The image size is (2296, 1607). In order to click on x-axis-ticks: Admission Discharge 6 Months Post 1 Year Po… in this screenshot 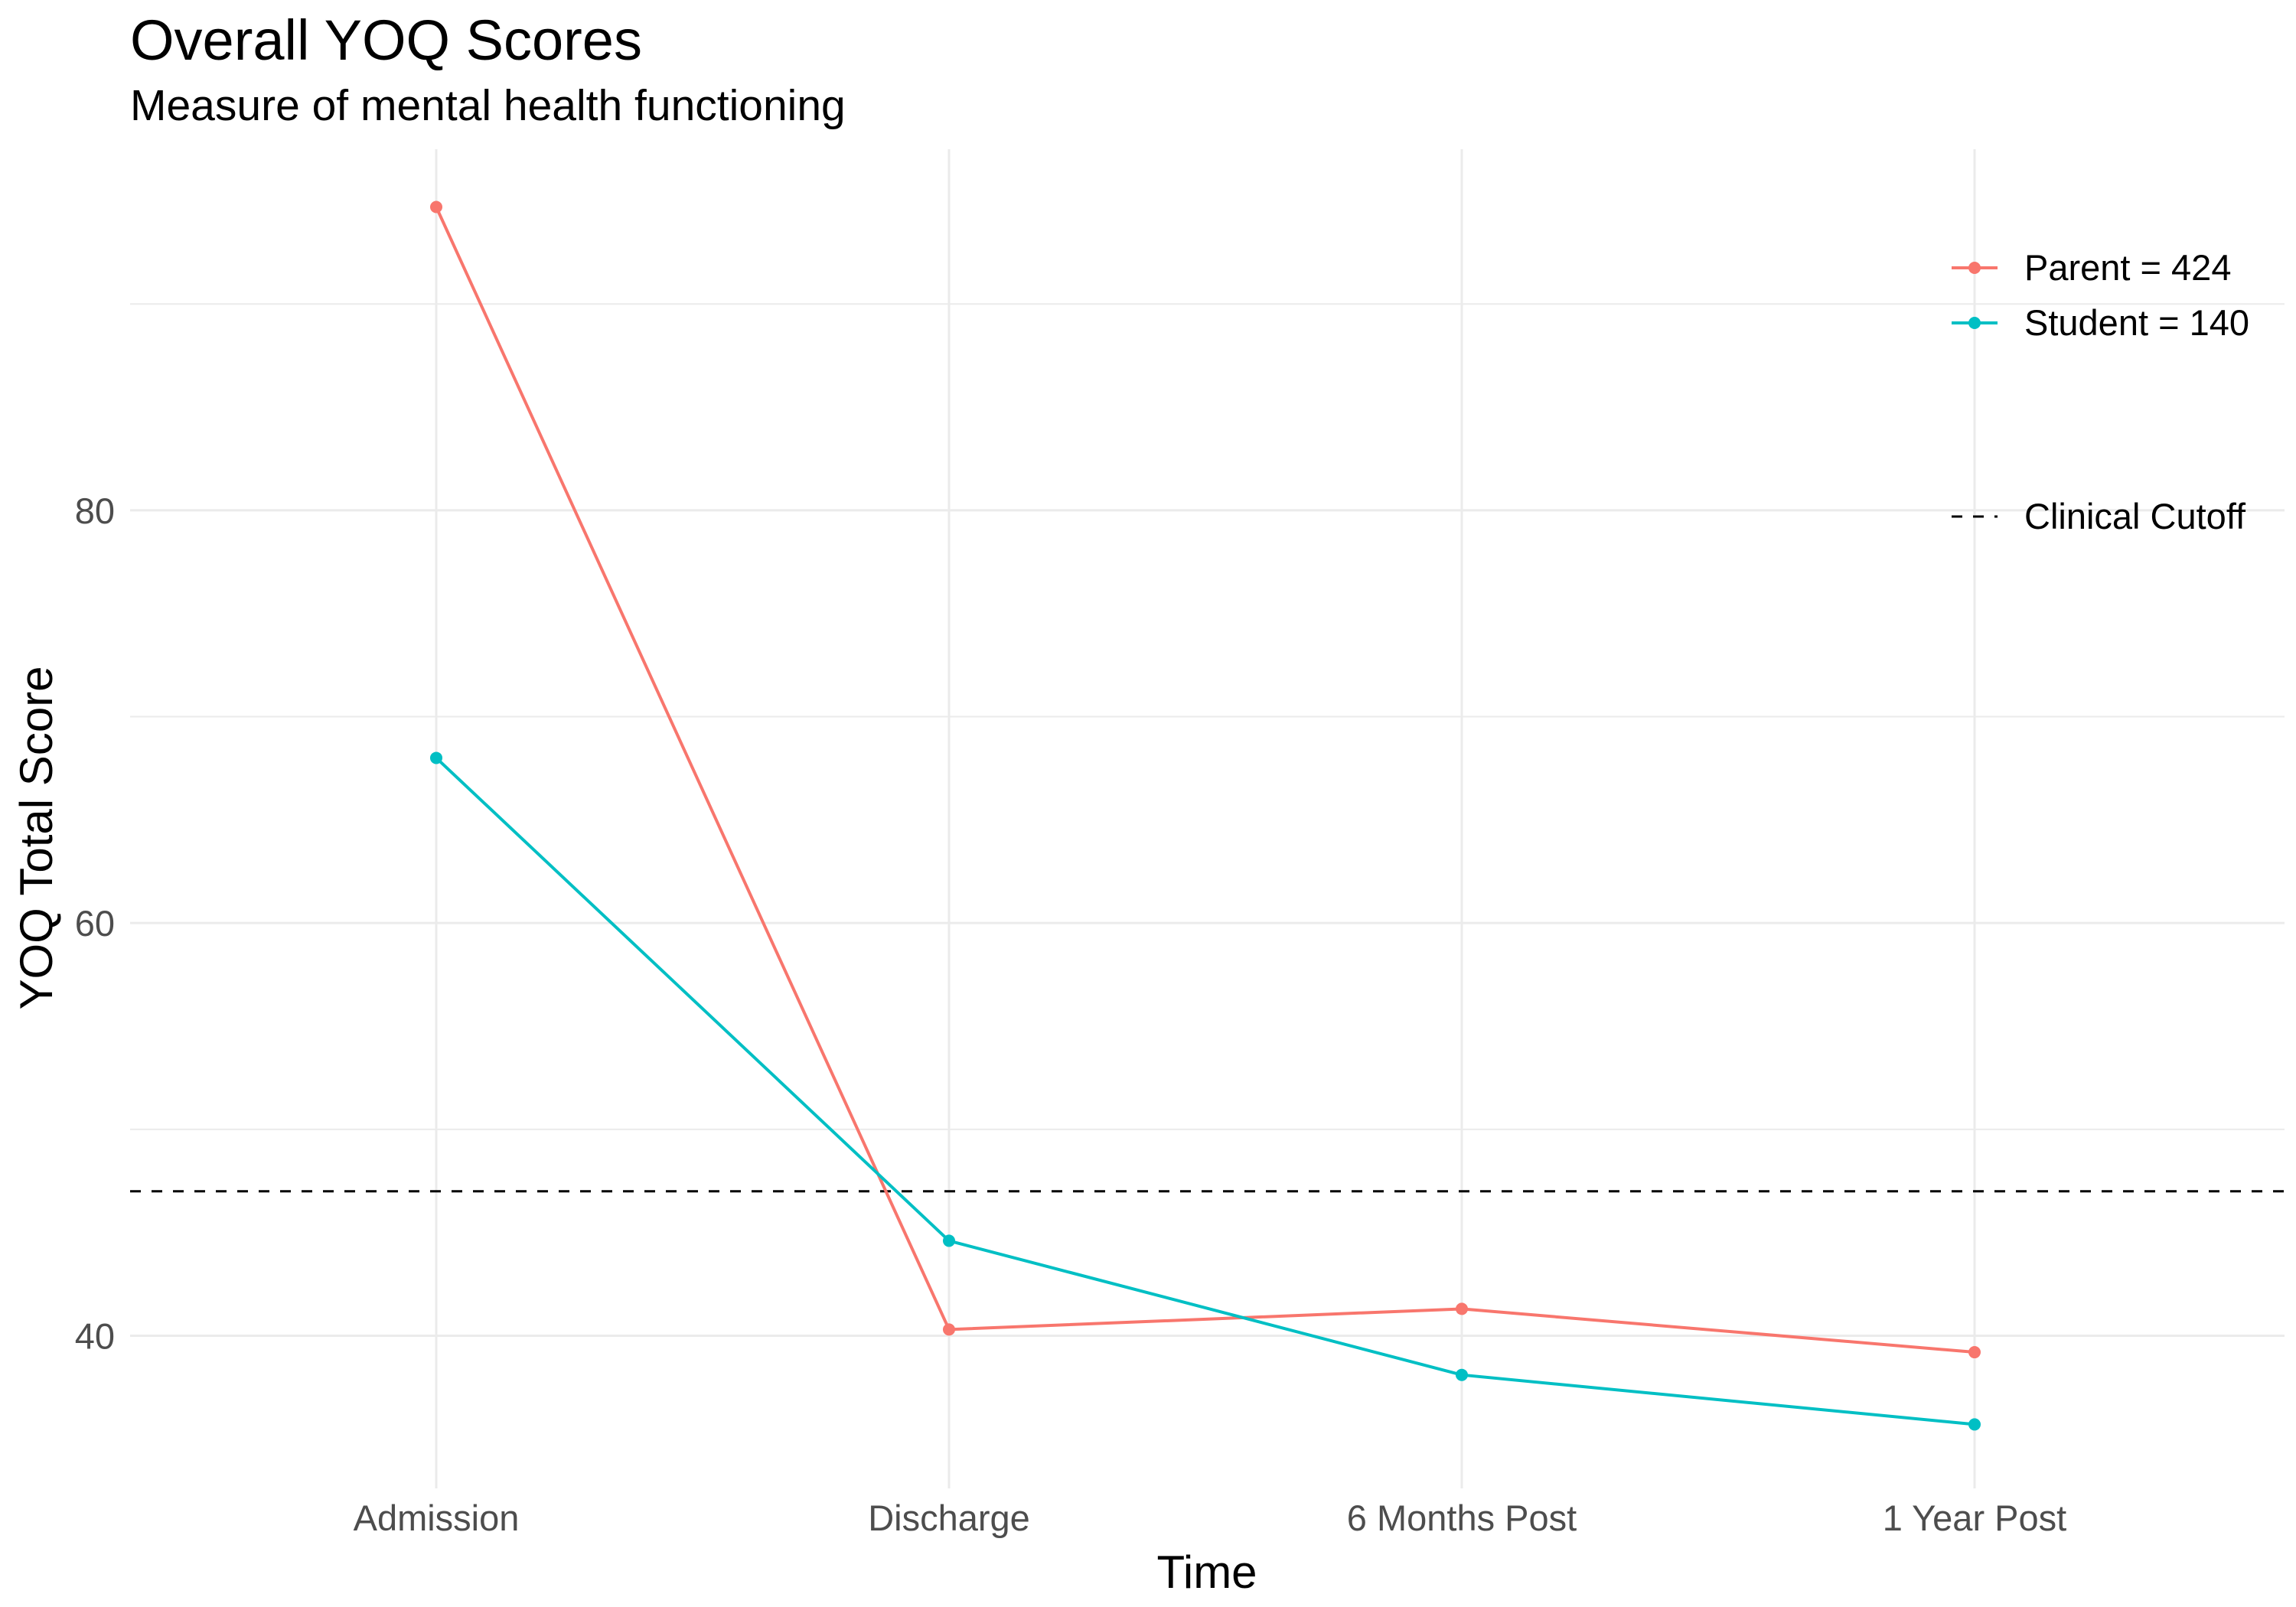, I will do `click(1210, 1518)`.